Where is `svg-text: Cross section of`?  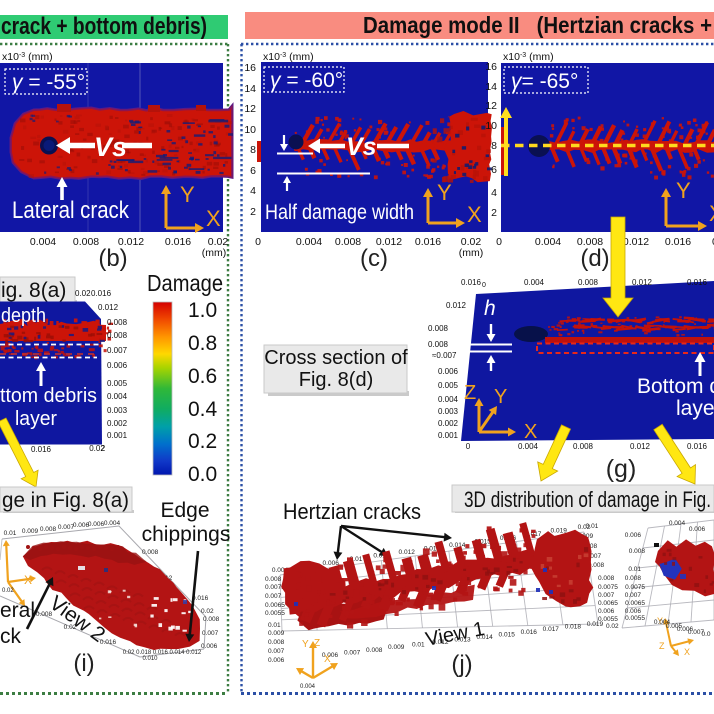 svg-text: Cross section of is located at coordinates (336, 358).